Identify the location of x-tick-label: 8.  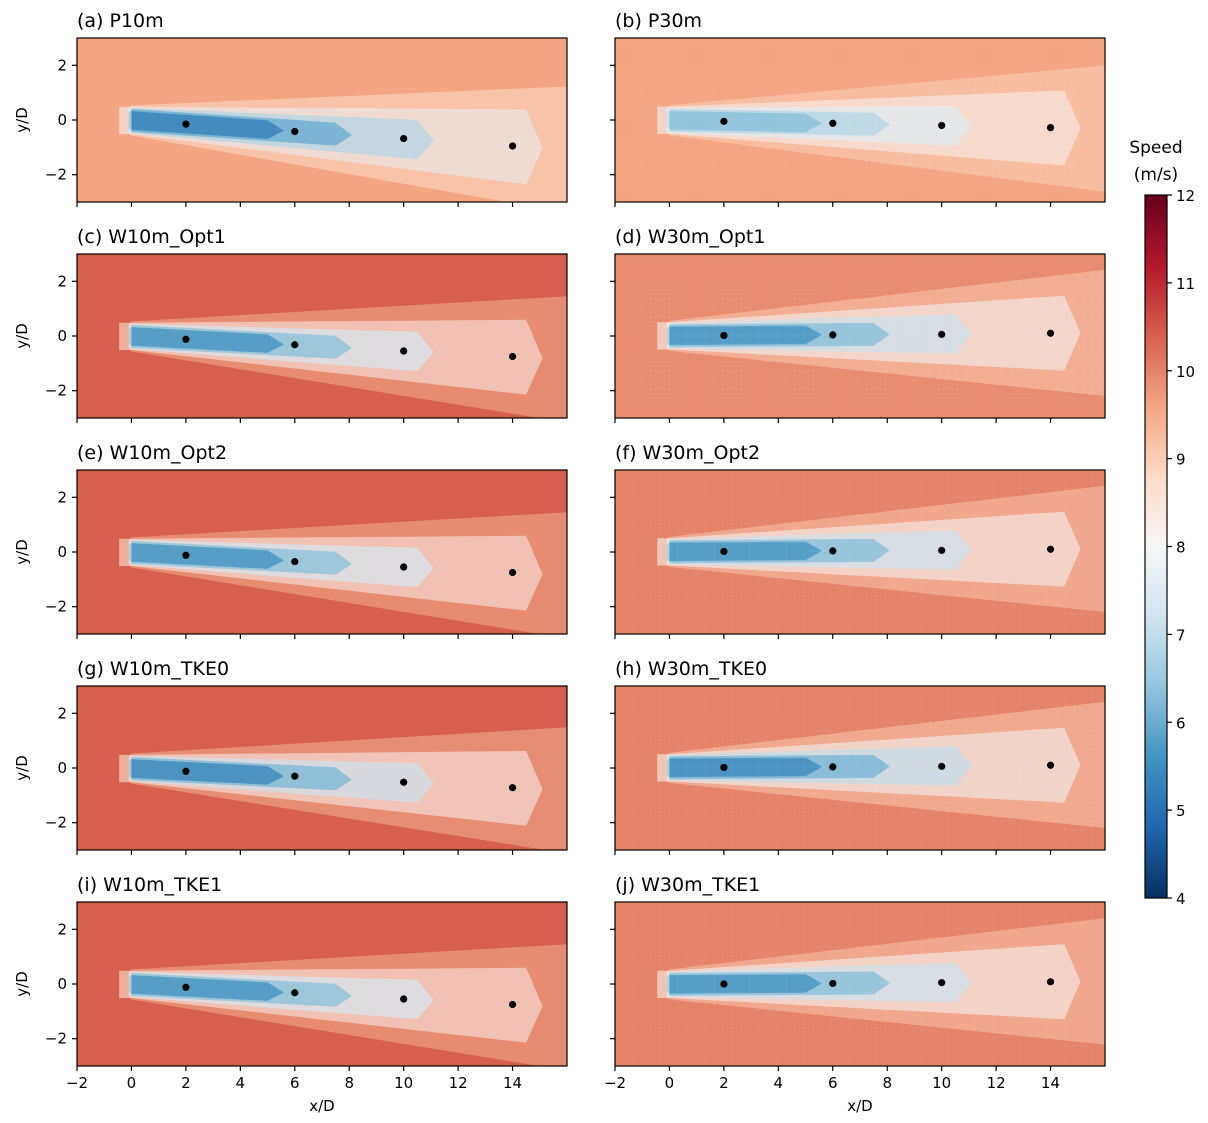
(349, 1083).